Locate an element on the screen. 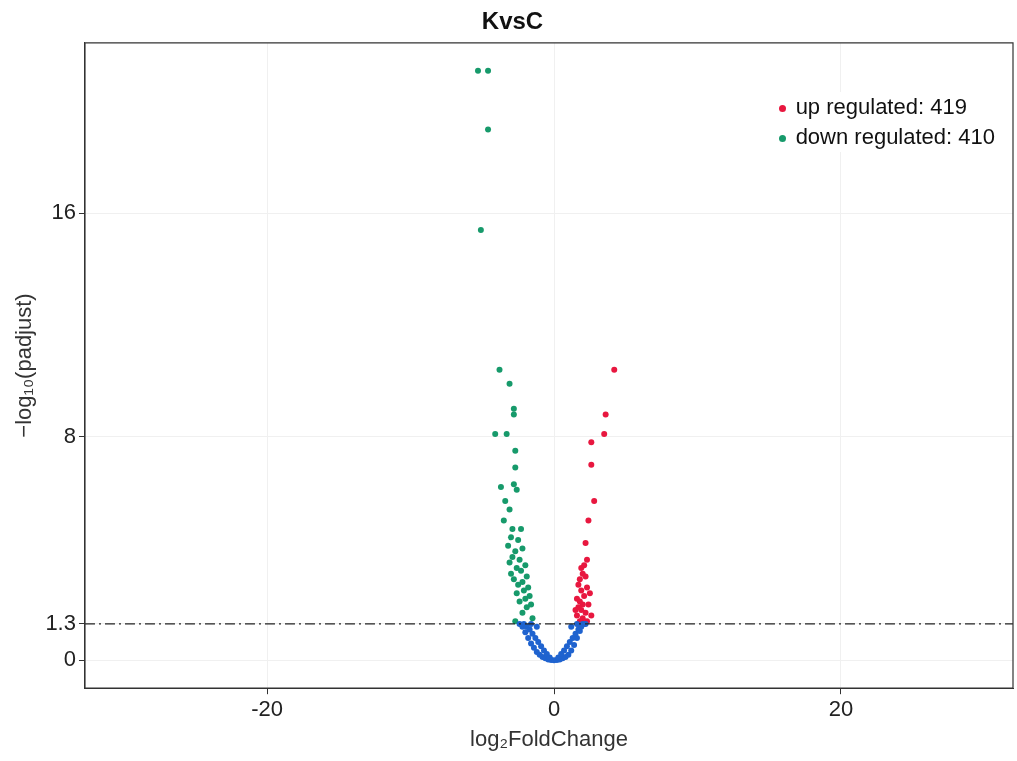 The height and width of the screenshot is (761, 1017). y-tick-label: 1.3 is located at coordinates (60, 622).